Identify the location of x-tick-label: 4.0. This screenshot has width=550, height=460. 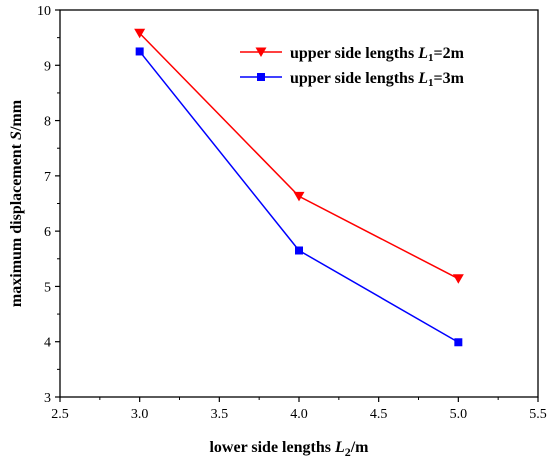
(299, 414).